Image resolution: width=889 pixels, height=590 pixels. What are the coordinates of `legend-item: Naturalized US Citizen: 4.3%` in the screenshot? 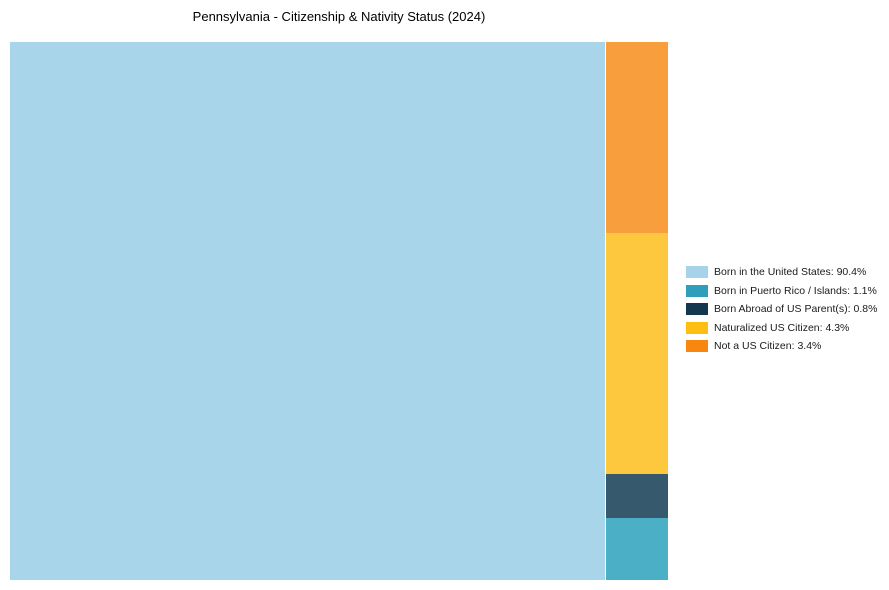 It's located at (781, 327).